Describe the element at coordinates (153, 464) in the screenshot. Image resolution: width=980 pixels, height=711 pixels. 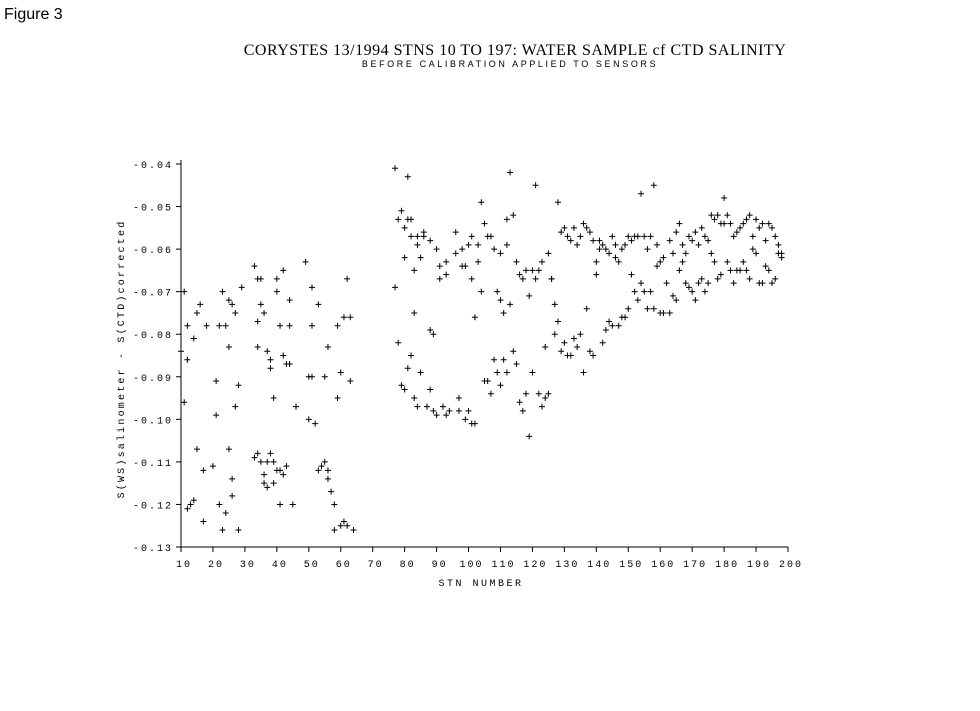
I see `y-tick-label: -0.11` at that location.